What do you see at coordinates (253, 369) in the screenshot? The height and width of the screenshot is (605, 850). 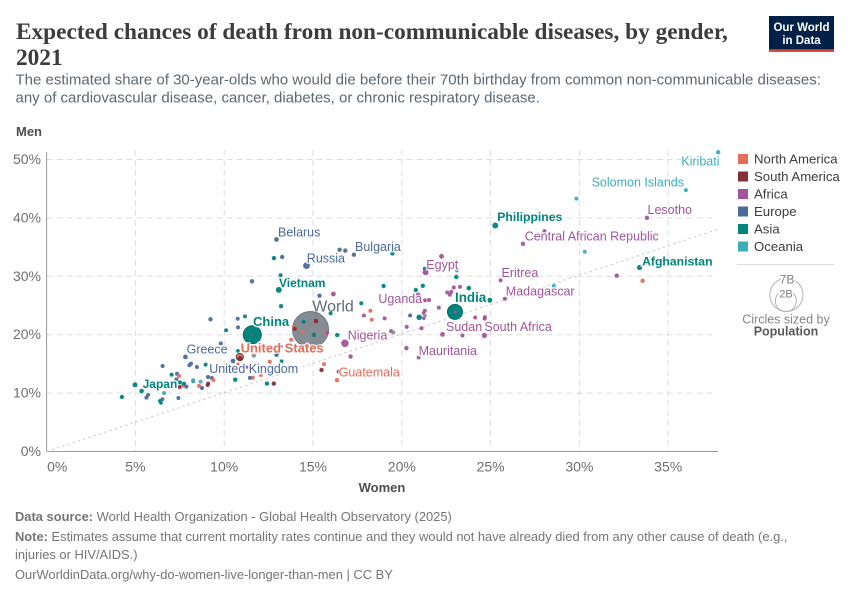 I see `svg-text: United Kingdom` at bounding box center [253, 369].